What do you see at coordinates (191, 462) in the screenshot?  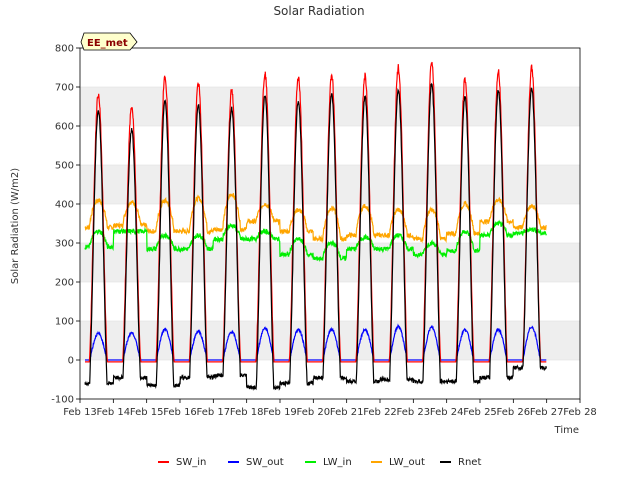 I see `legend-label: SW_in` at bounding box center [191, 462].